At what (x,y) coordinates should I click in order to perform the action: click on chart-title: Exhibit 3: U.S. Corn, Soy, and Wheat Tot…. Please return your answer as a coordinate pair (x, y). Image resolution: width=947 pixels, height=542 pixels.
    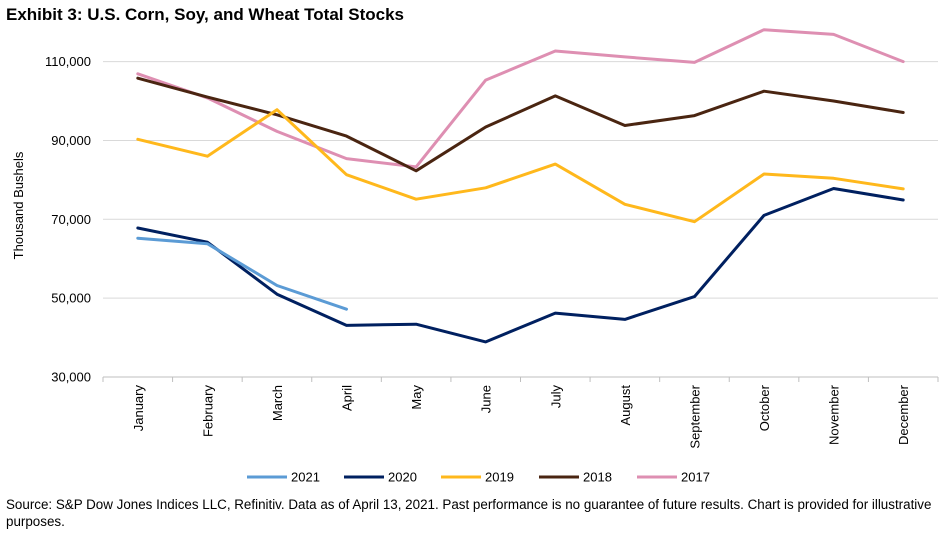
    Looking at the image, I should click on (205, 14).